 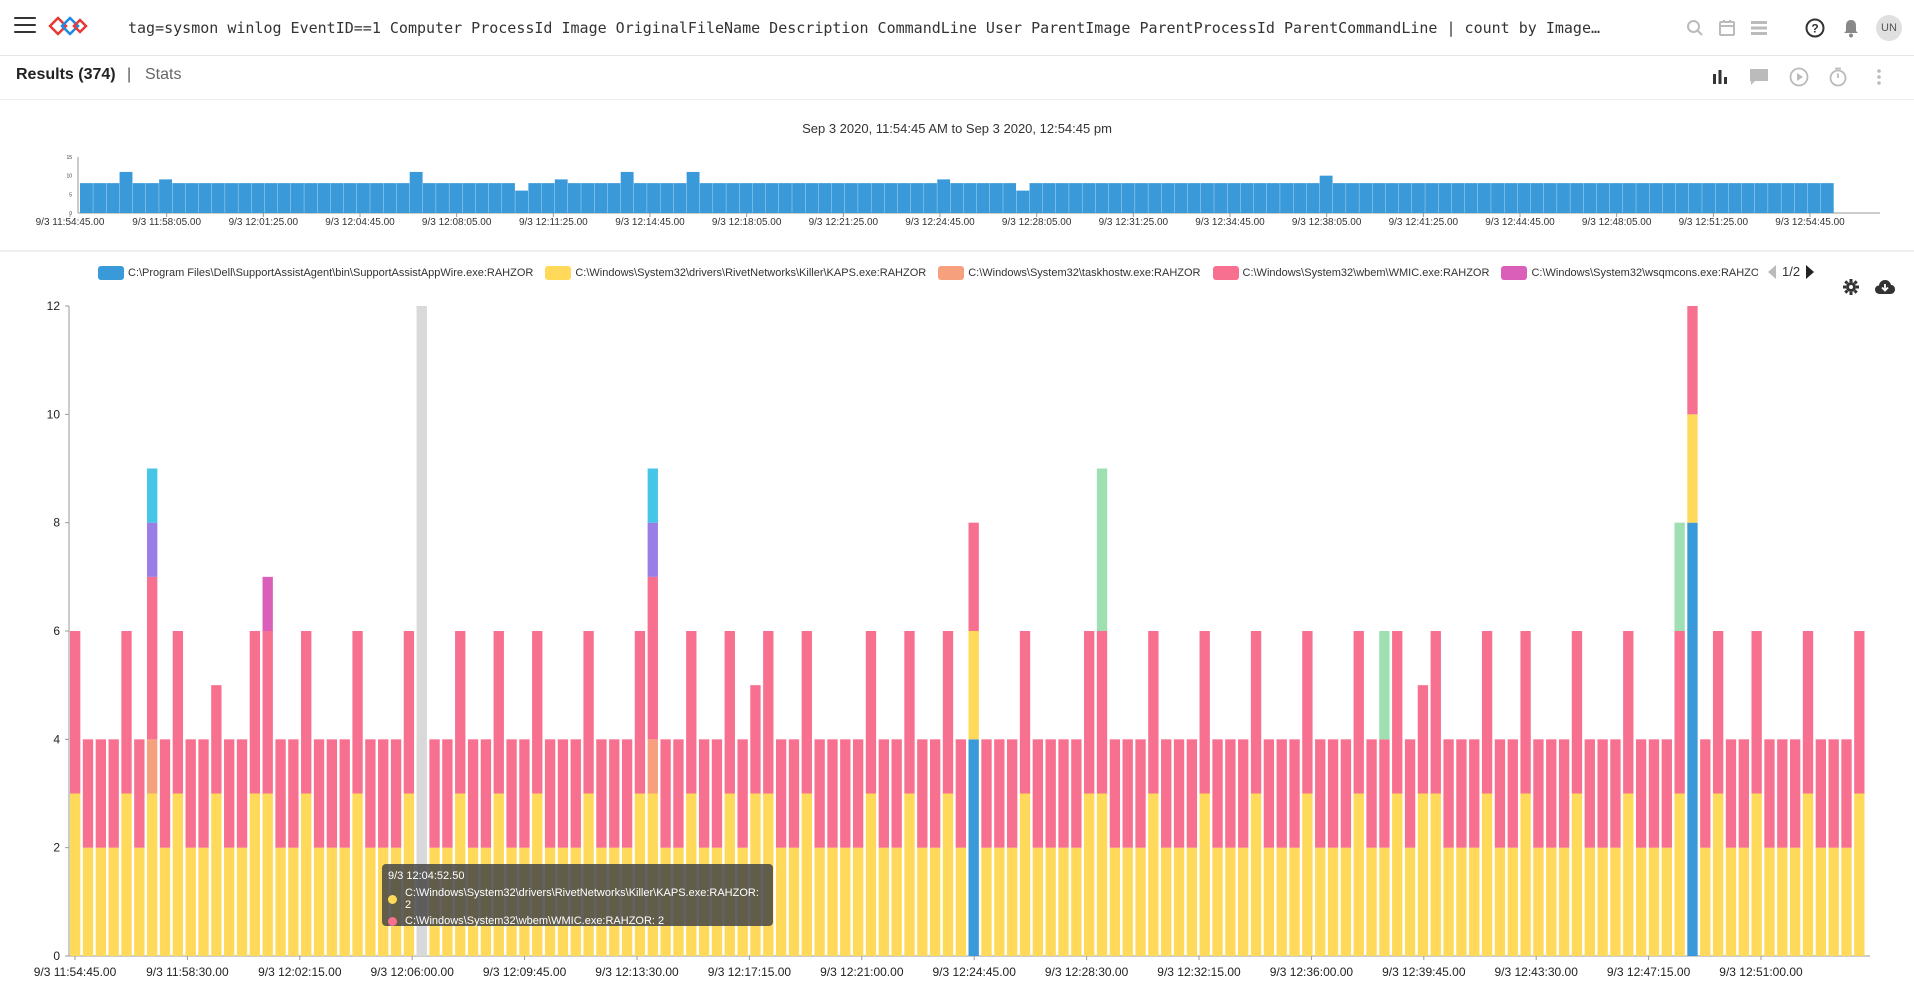 I want to click on avatar: UN, so click(x=1889, y=28).